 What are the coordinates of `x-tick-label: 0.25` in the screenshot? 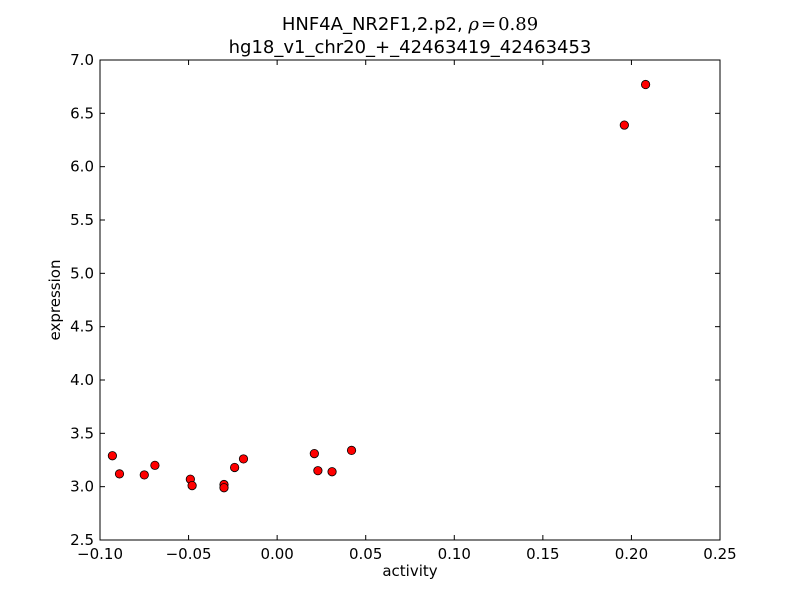 It's located at (719, 554).